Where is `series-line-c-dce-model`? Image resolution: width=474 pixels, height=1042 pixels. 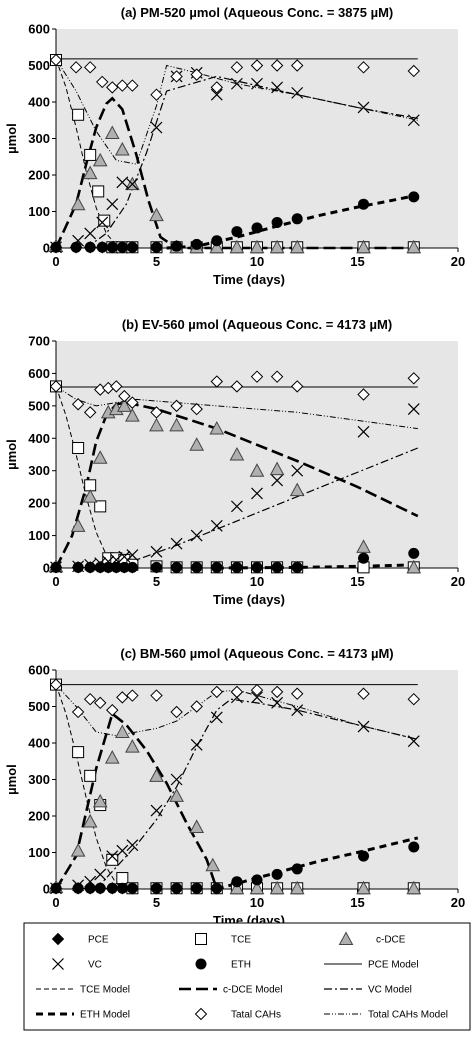
series-line-c-dce-model is located at coordinates (236, 485).